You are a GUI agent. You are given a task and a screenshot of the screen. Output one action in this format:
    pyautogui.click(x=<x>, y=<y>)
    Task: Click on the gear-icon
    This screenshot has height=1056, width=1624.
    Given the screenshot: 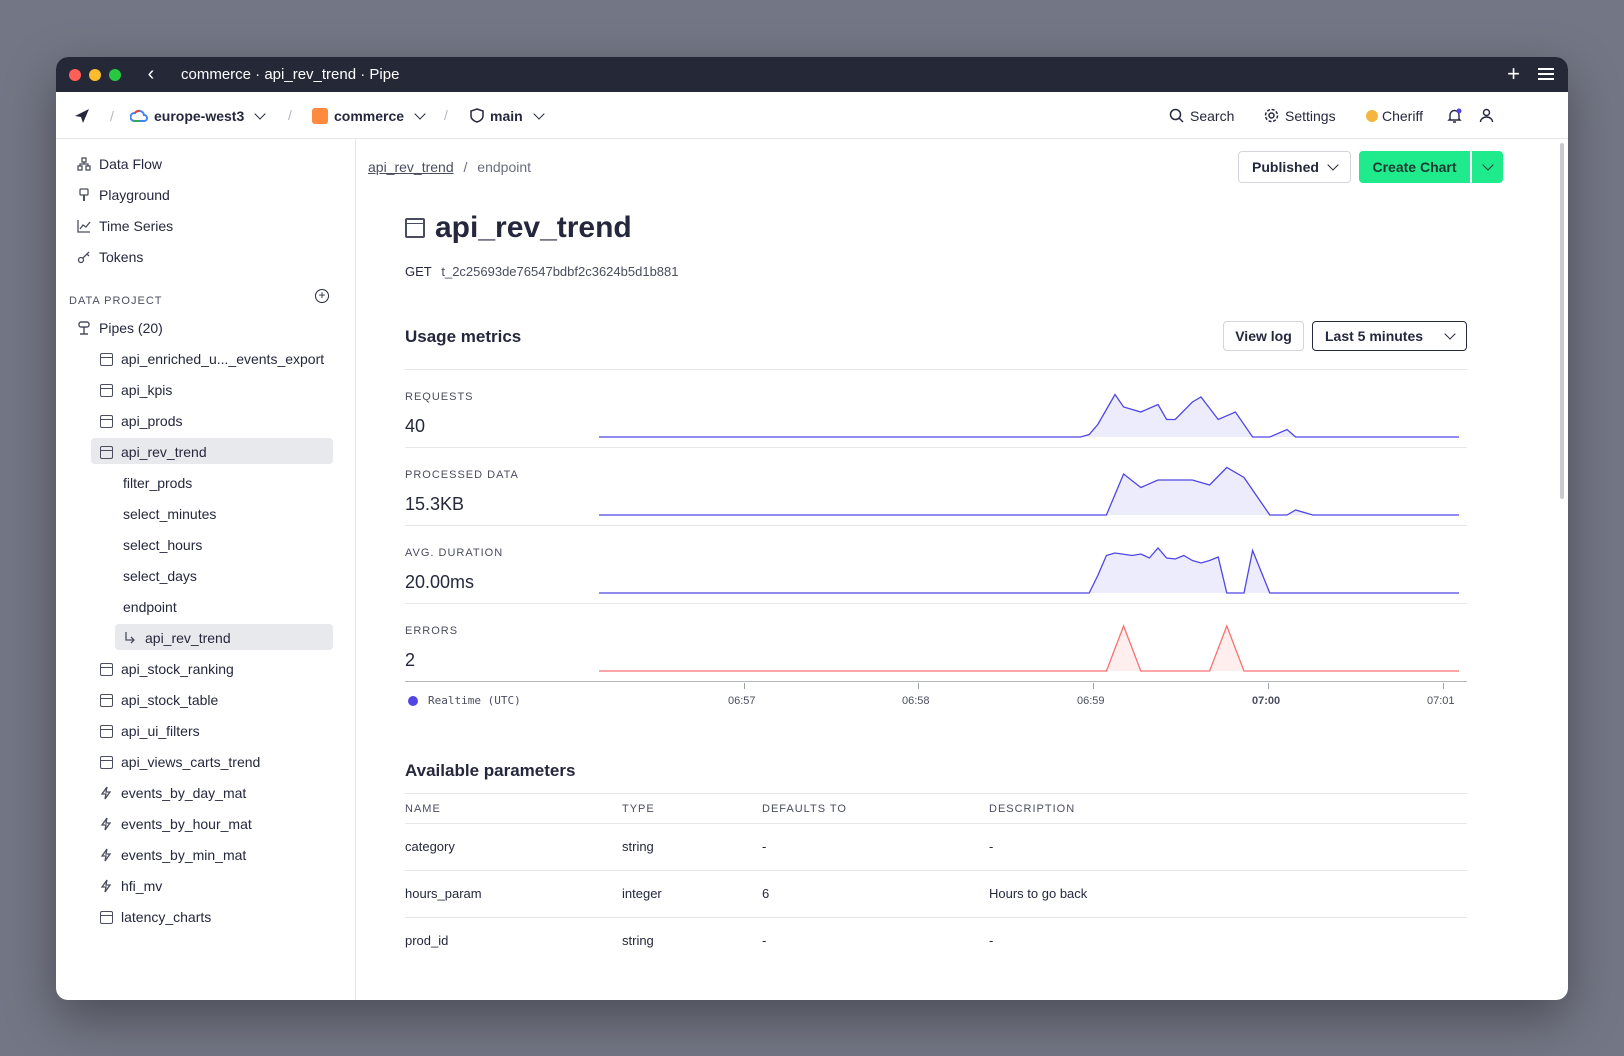 What is the action you would take?
    pyautogui.click(x=1271, y=115)
    